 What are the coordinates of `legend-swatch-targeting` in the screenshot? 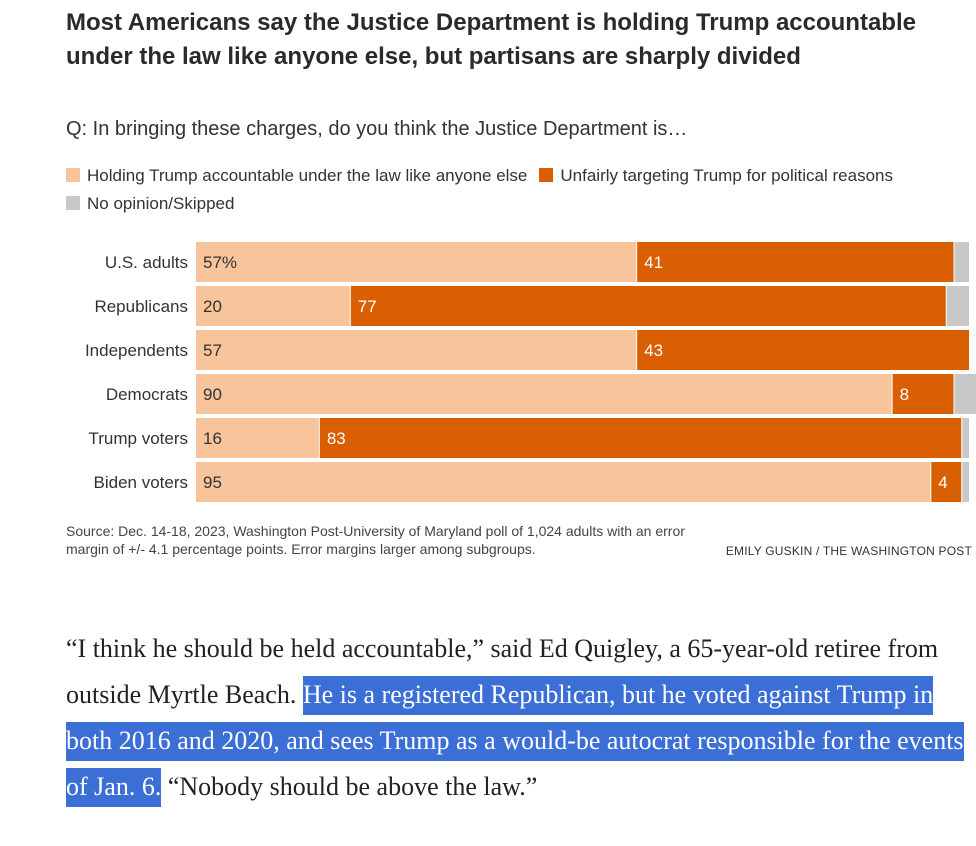 It's located at (546, 175).